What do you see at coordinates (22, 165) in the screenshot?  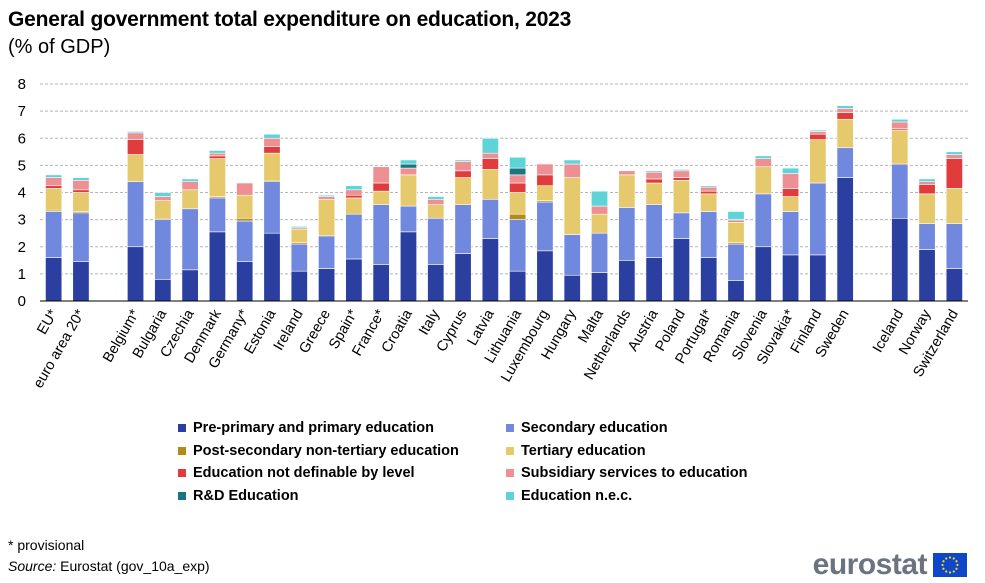 I see `y-tick-label: 5` at bounding box center [22, 165].